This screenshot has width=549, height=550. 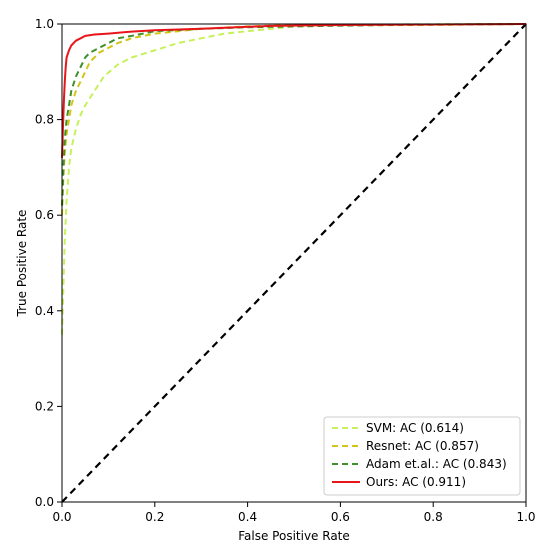 What do you see at coordinates (415, 428) in the screenshot?
I see `legend-label-0: SVM: AC (0.614)` at bounding box center [415, 428].